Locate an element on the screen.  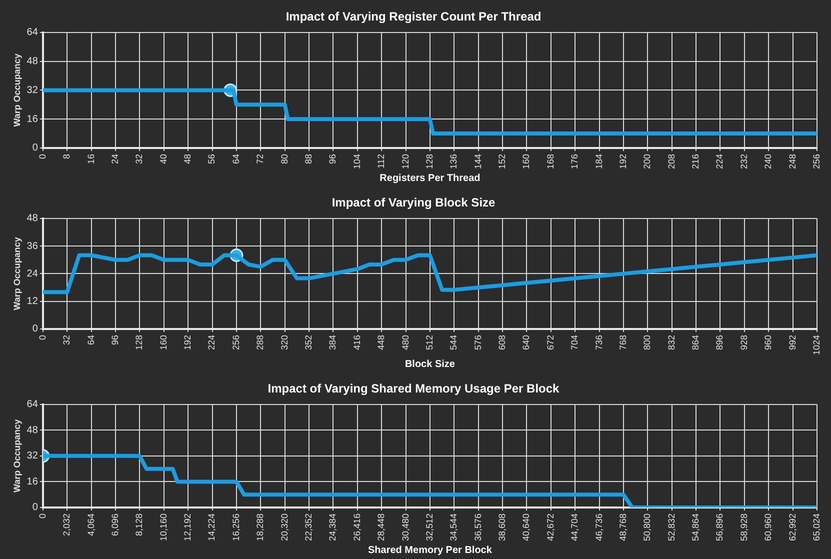
x-tick-label: 28,448 is located at coordinates (381, 527).